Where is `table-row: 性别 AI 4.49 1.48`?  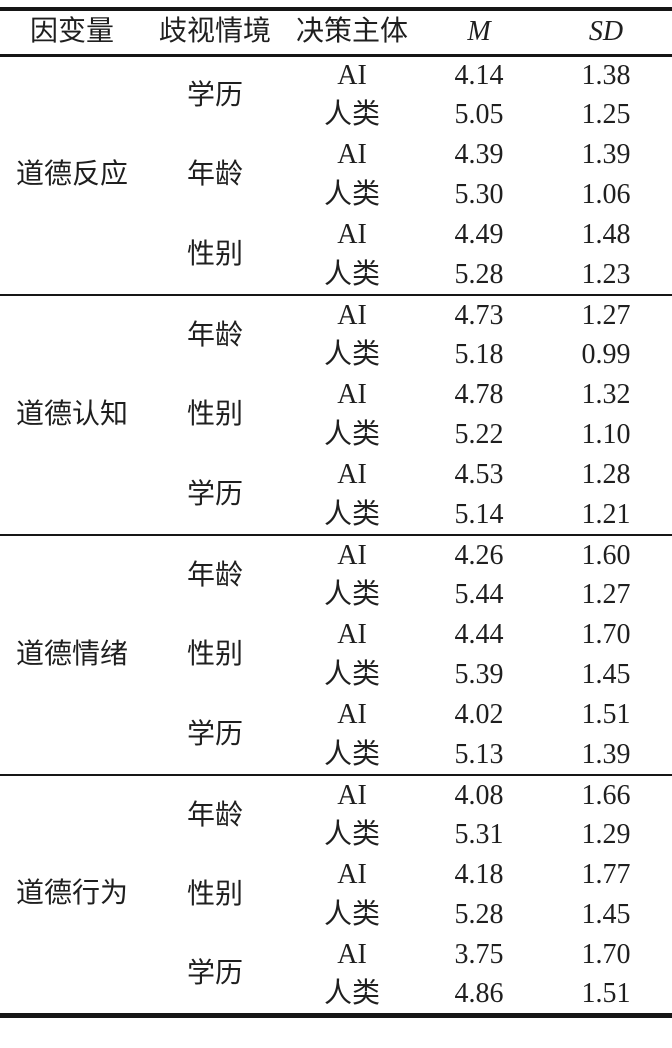
table-row: 性别 AI 4.49 1.48 is located at coordinates (336, 242).